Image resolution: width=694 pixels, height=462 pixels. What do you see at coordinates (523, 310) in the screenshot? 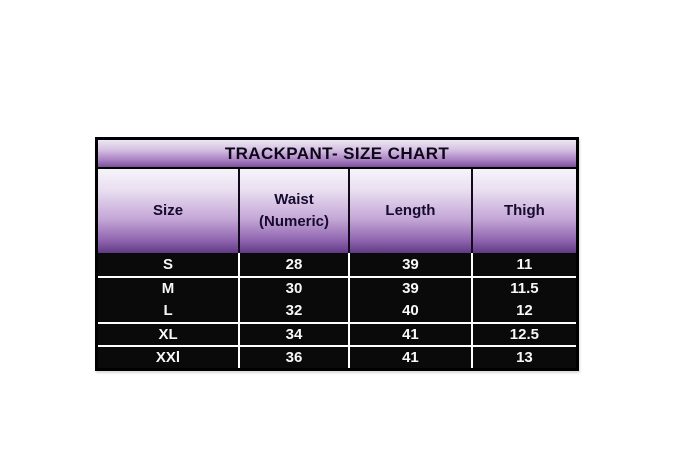
I see `cell-thigh: 12` at bounding box center [523, 310].